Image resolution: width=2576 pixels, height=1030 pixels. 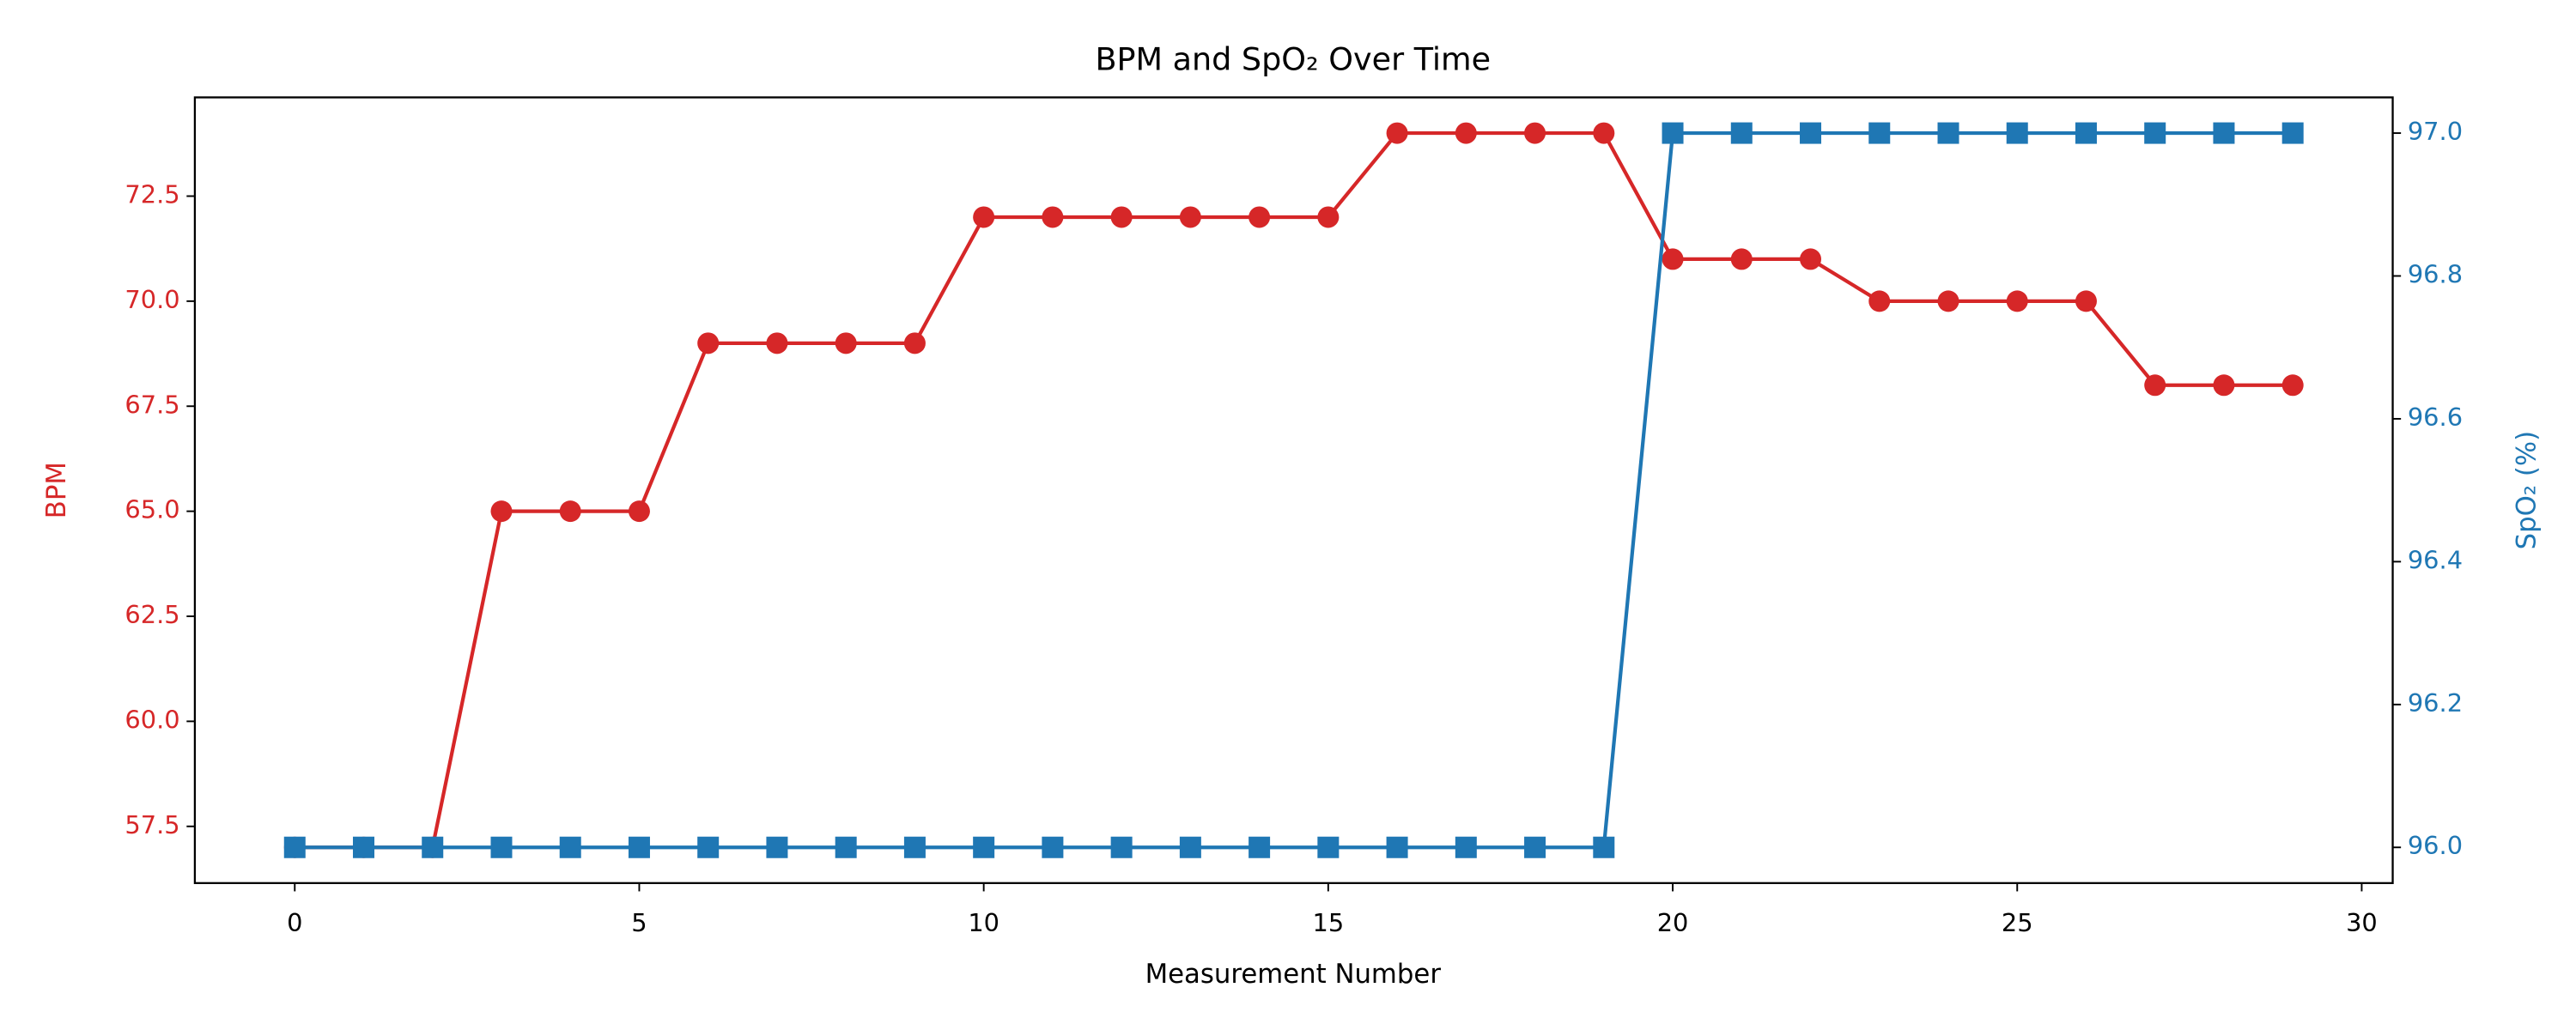 What do you see at coordinates (1293, 59) in the screenshot?
I see `chart-title: BPM and SpO₂ Over Time` at bounding box center [1293, 59].